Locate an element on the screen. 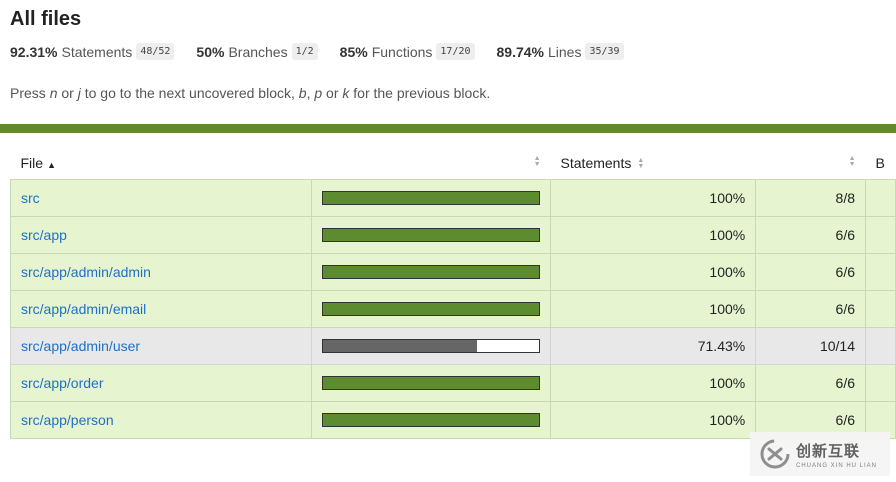 This screenshot has height=482, width=896. statements-fraction-cell: 10/14 is located at coordinates (810, 346).